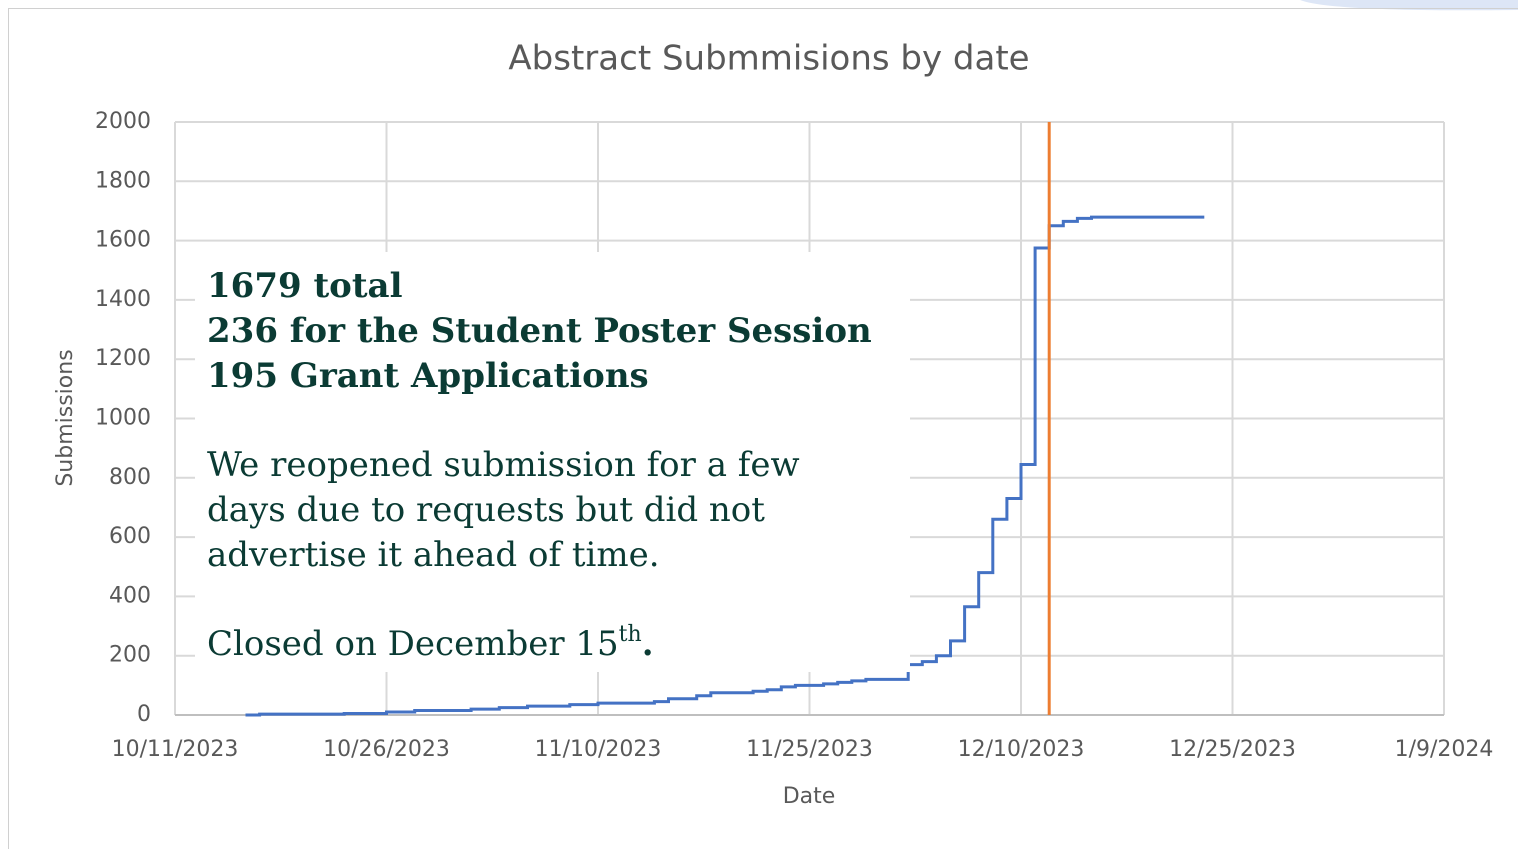 The height and width of the screenshot is (849, 1518). What do you see at coordinates (130, 536) in the screenshot?
I see `y-tick-label: 600` at bounding box center [130, 536].